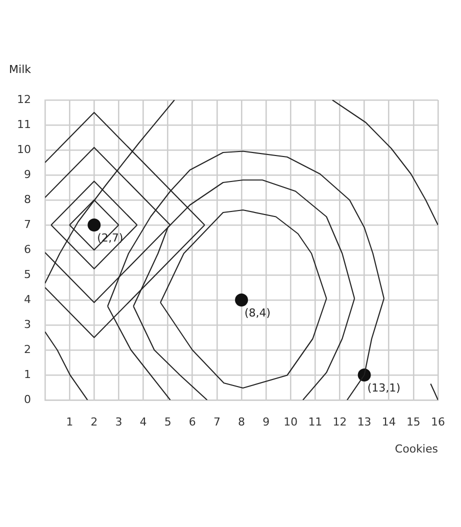 The width and height of the screenshot is (461, 527). What do you see at coordinates (192, 421) in the screenshot?
I see `x-tick-label: 6` at bounding box center [192, 421].